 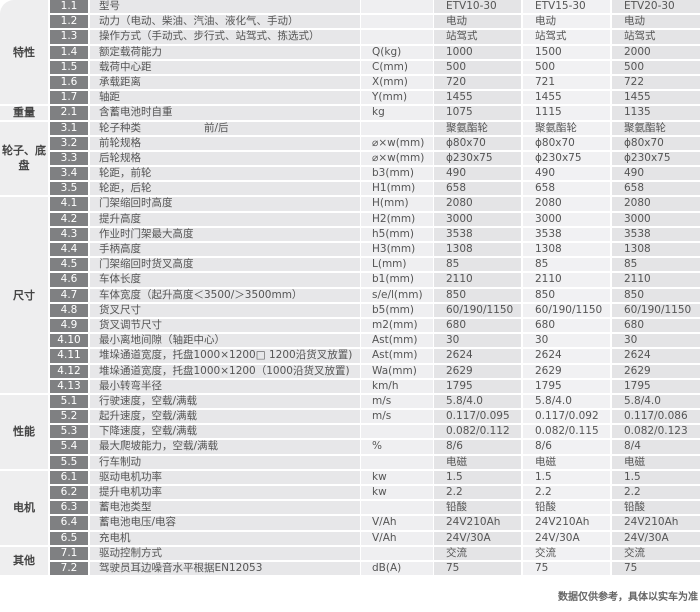 What do you see at coordinates (656, 8) in the screenshot?
I see `value-etv20-30: ETV20-30` at bounding box center [656, 8].